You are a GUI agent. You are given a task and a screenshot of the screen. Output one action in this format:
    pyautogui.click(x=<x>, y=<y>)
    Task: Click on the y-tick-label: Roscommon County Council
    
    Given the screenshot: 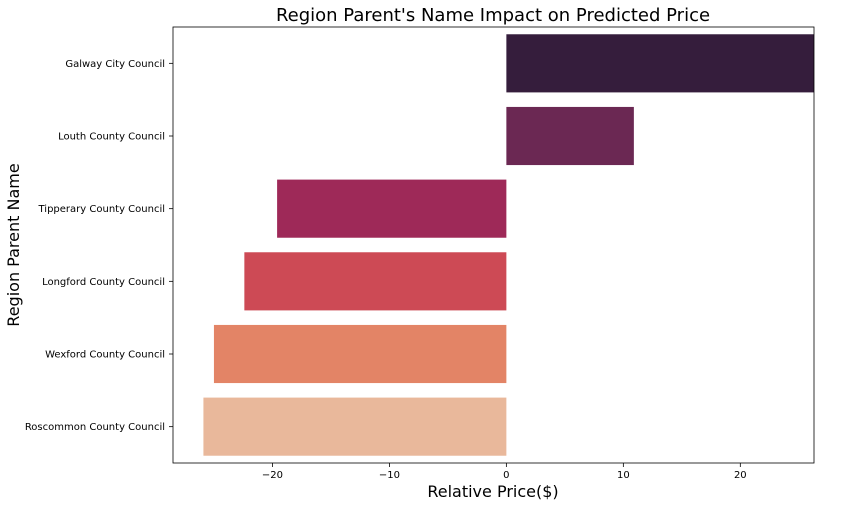 What is the action you would take?
    pyautogui.click(x=95, y=427)
    